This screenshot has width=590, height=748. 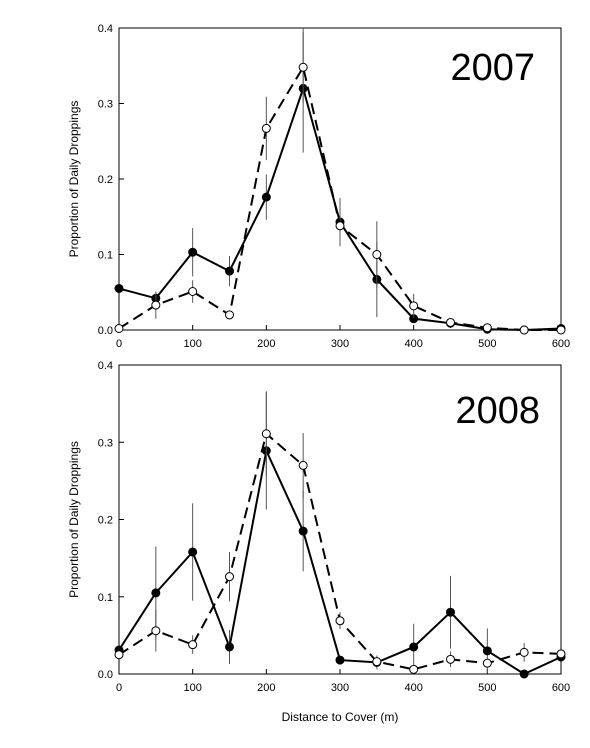 I want to click on x-axis-title: Distance to Cover (m), so click(x=340, y=717).